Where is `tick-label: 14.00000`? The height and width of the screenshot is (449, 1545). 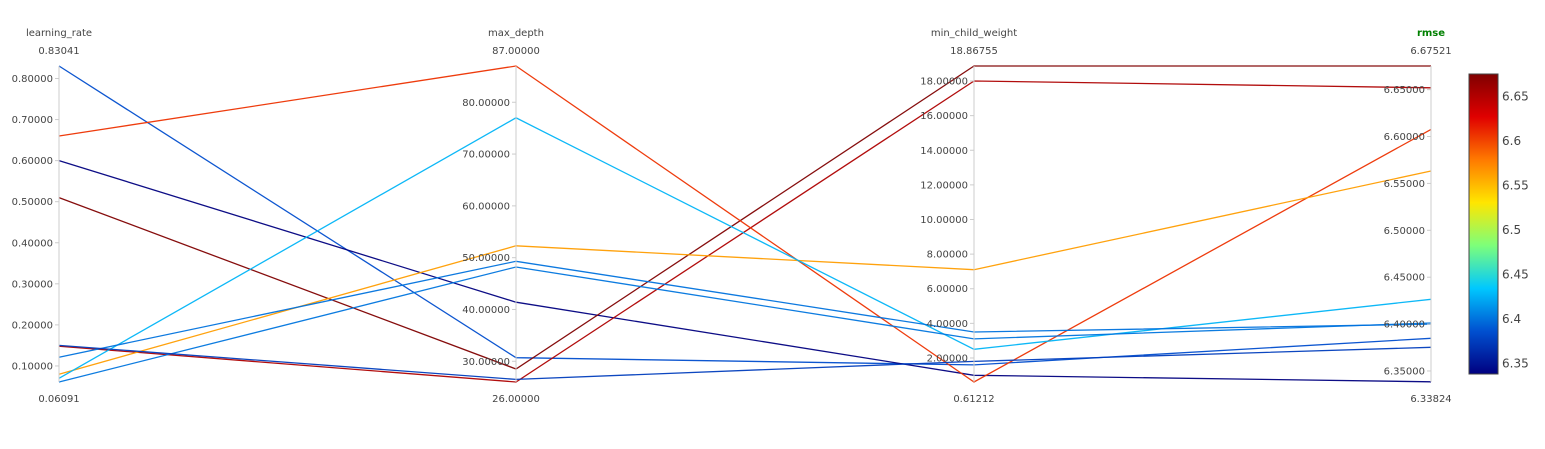
tick-label: 14.00000 is located at coordinates (944, 151).